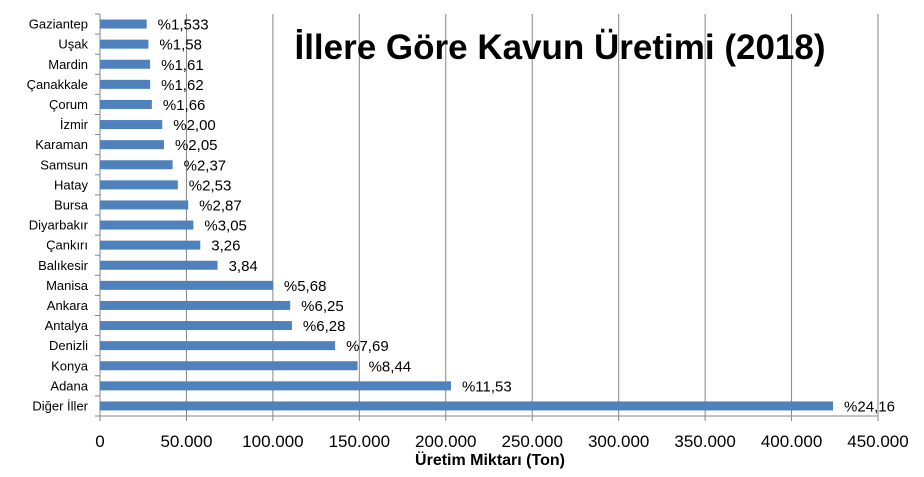  I want to click on x-tick-label: 0, so click(99, 441).